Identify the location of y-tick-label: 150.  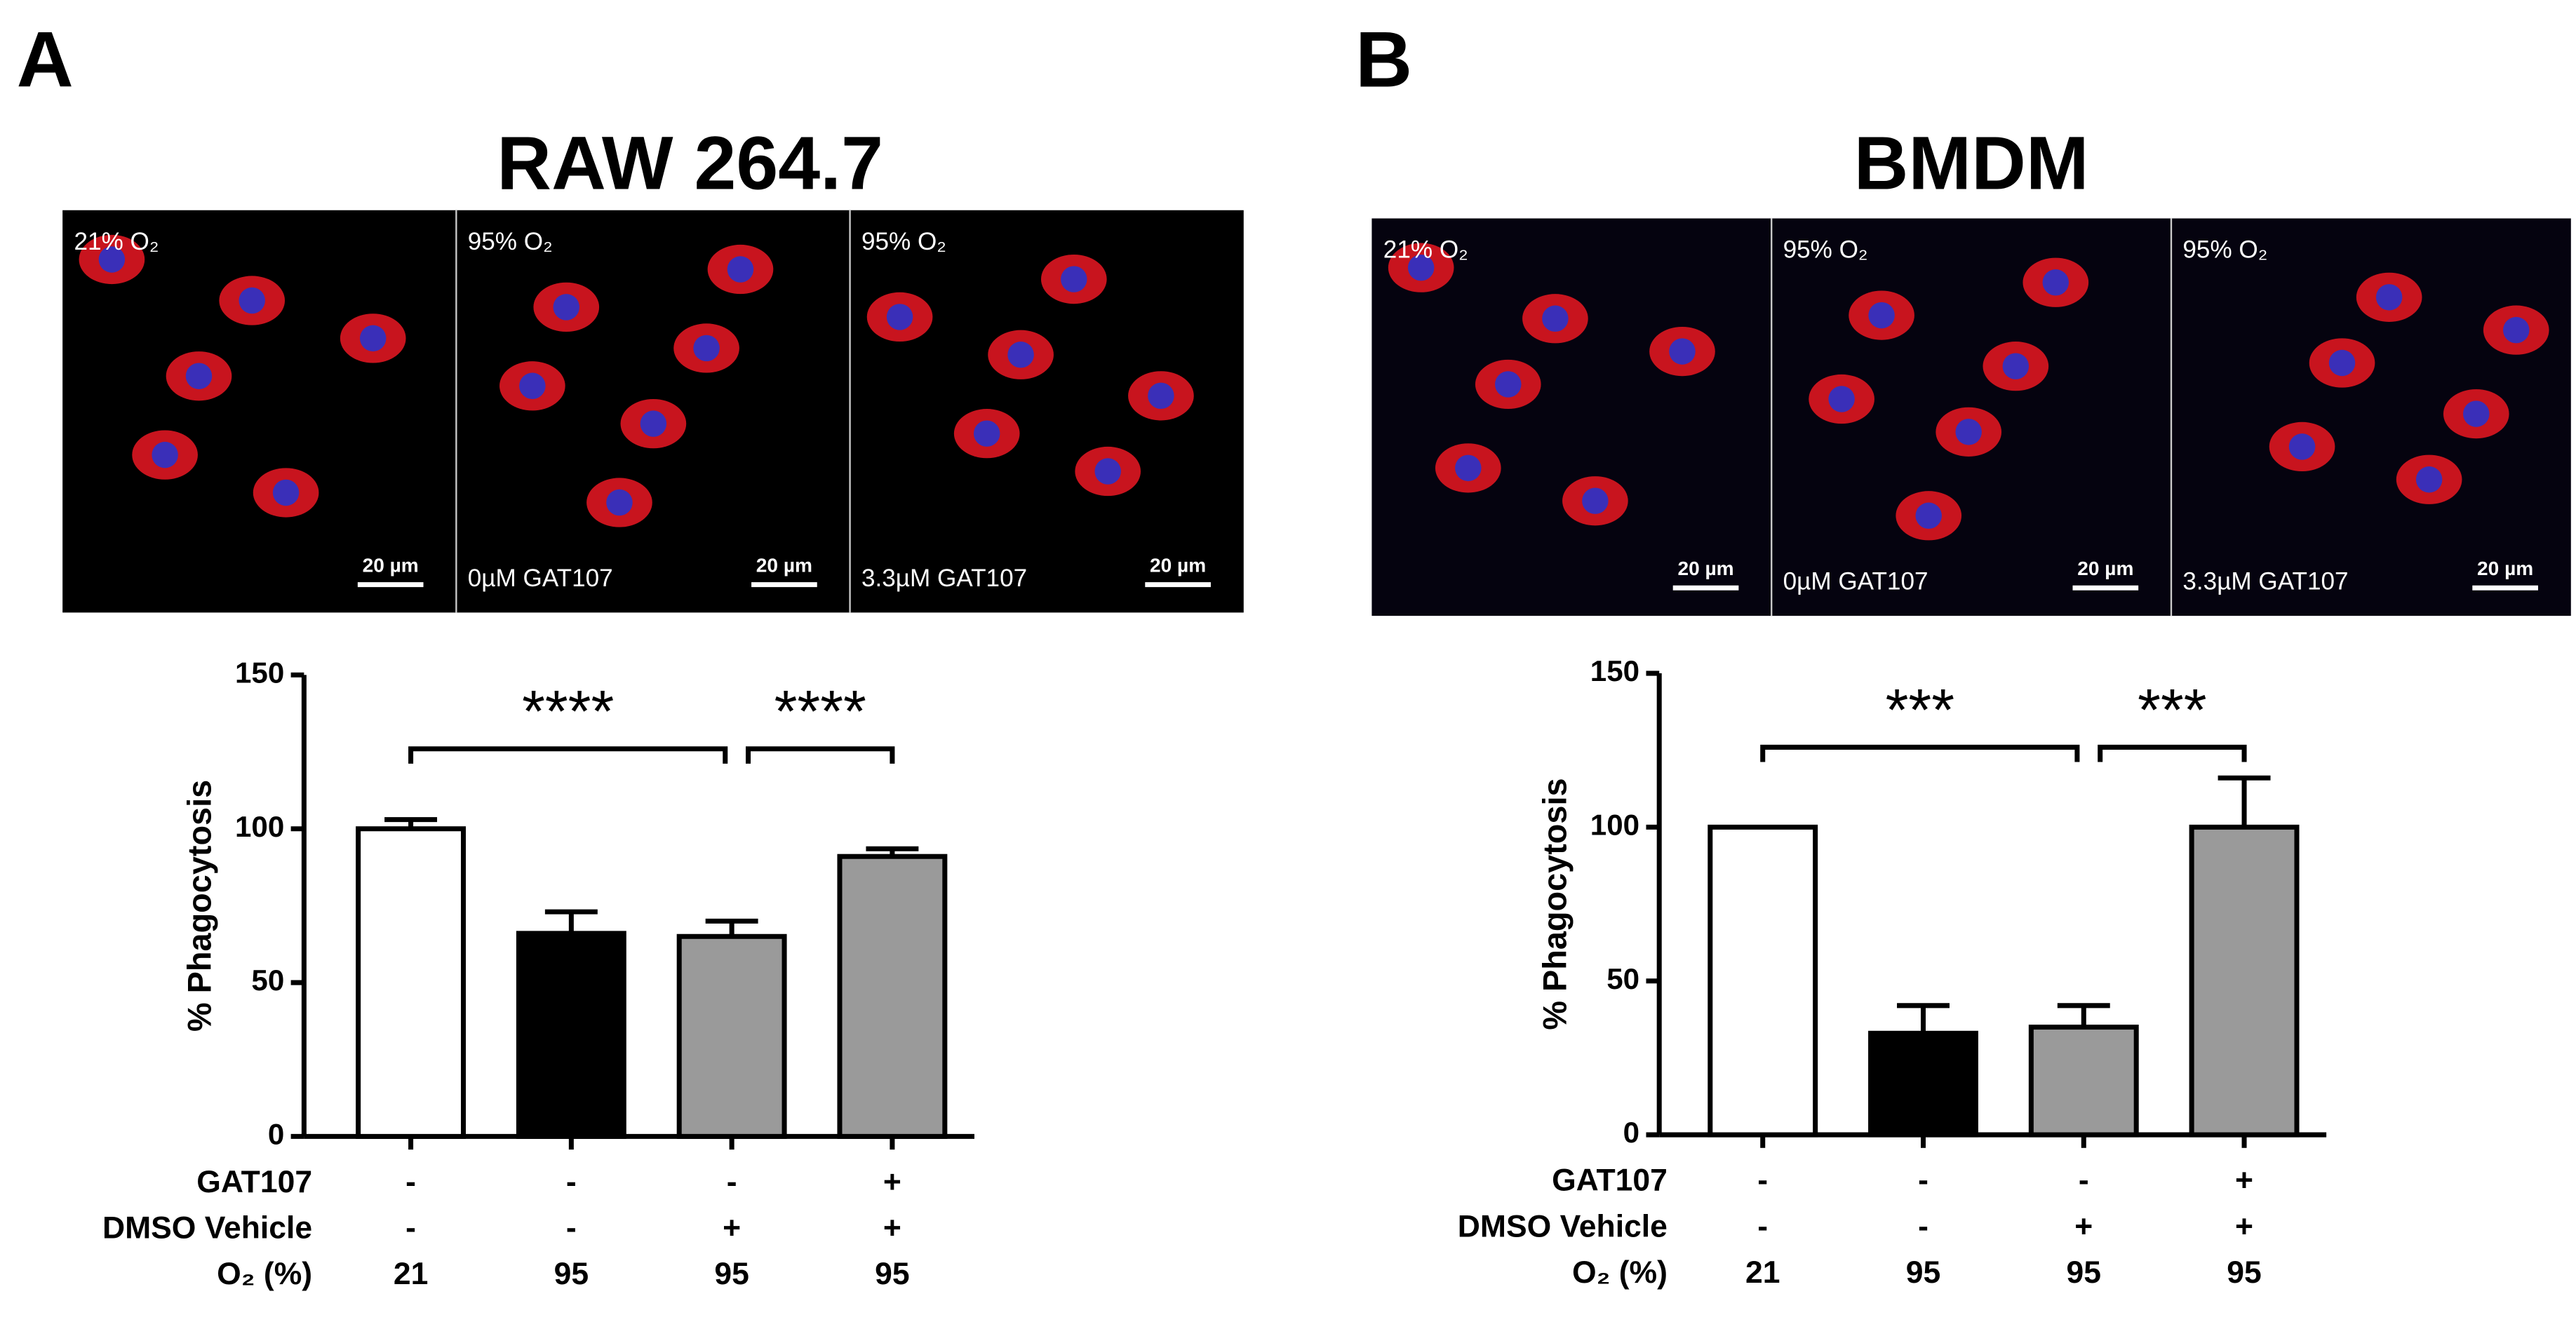
(1614, 670).